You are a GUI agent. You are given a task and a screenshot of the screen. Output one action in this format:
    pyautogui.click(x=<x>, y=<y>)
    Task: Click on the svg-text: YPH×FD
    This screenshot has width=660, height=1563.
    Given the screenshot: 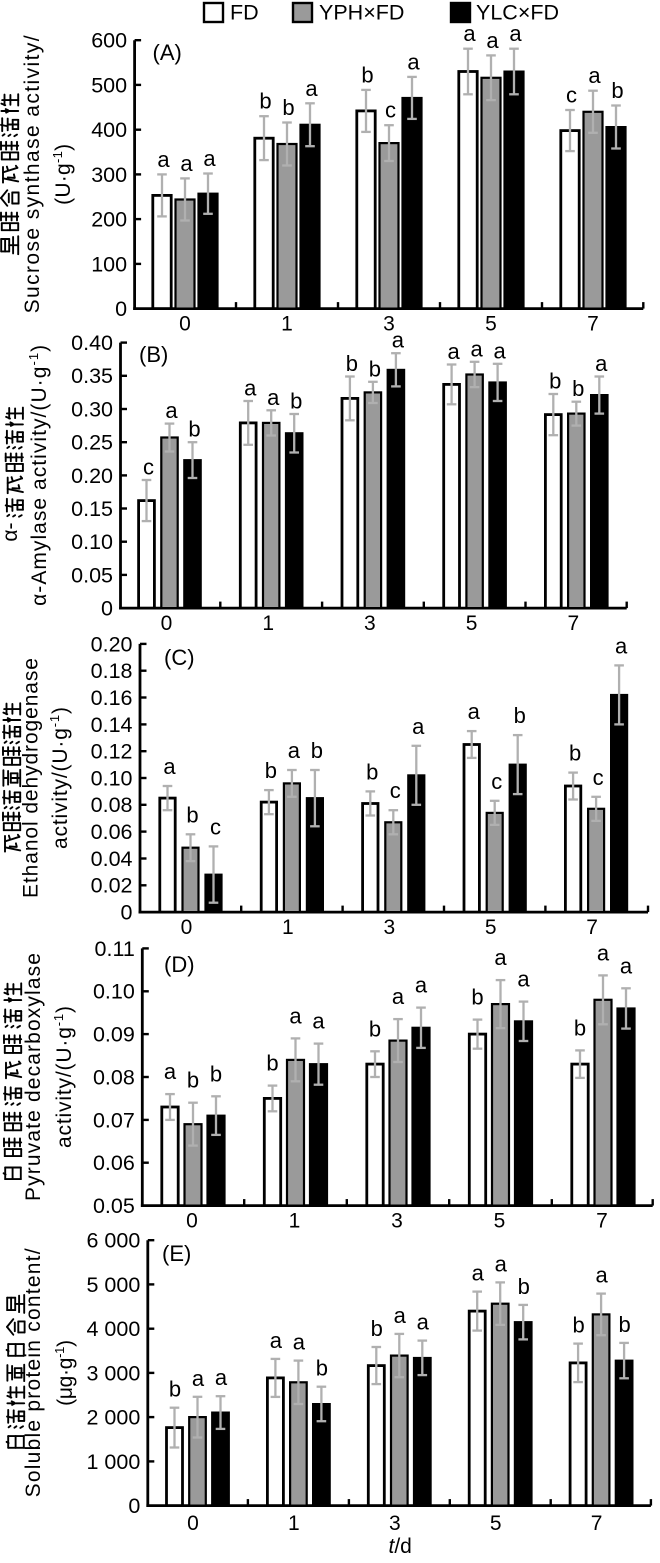 What is the action you would take?
    pyautogui.click(x=361, y=13)
    